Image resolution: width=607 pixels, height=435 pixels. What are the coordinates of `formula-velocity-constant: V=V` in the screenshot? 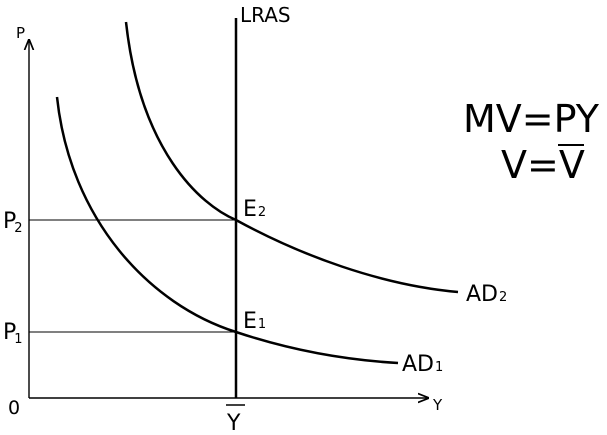 It's located at (543, 165).